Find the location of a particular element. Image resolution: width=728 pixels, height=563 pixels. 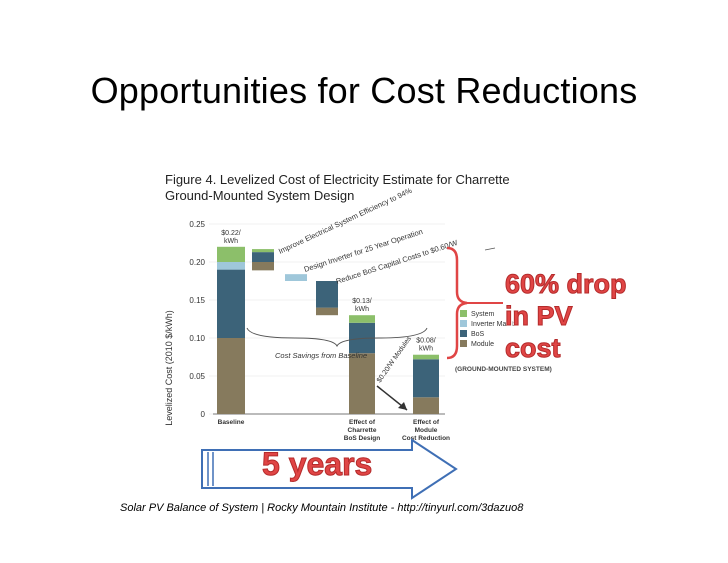

drop-callout-line2: in PV cost is located at coordinates (539, 332).